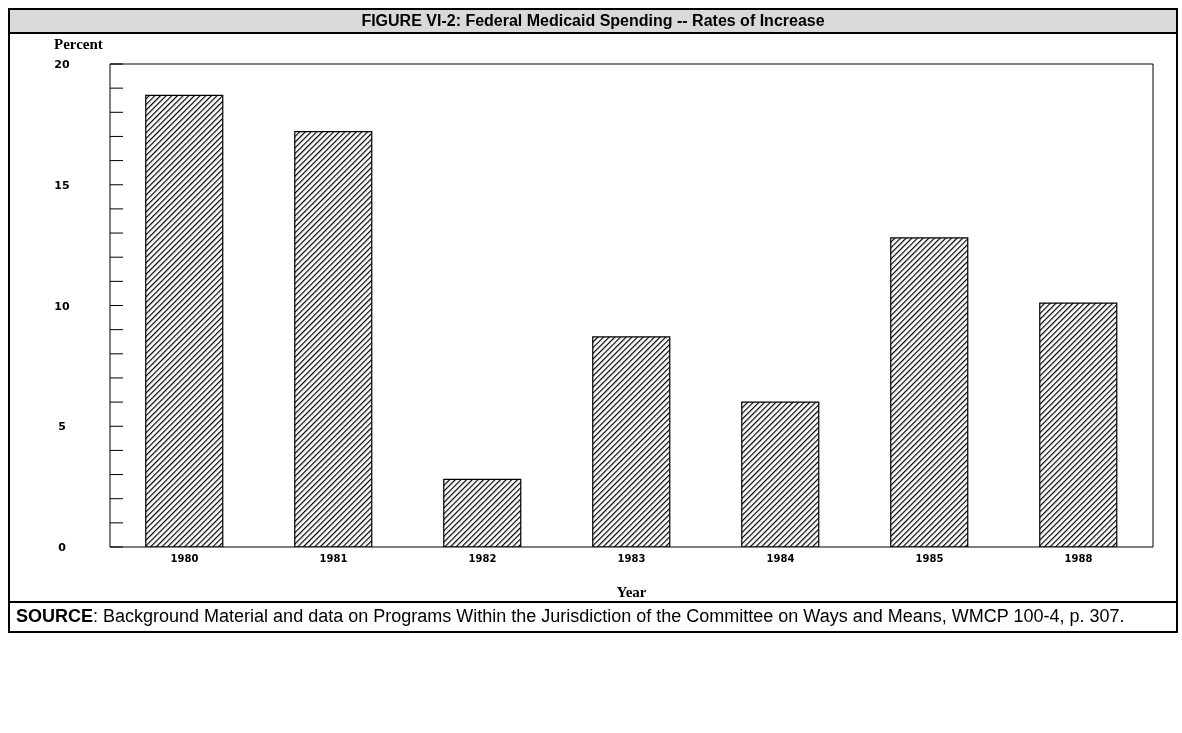 The image size is (1182, 733). What do you see at coordinates (929, 559) in the screenshot?
I see `x-tick-label: 1985` at bounding box center [929, 559].